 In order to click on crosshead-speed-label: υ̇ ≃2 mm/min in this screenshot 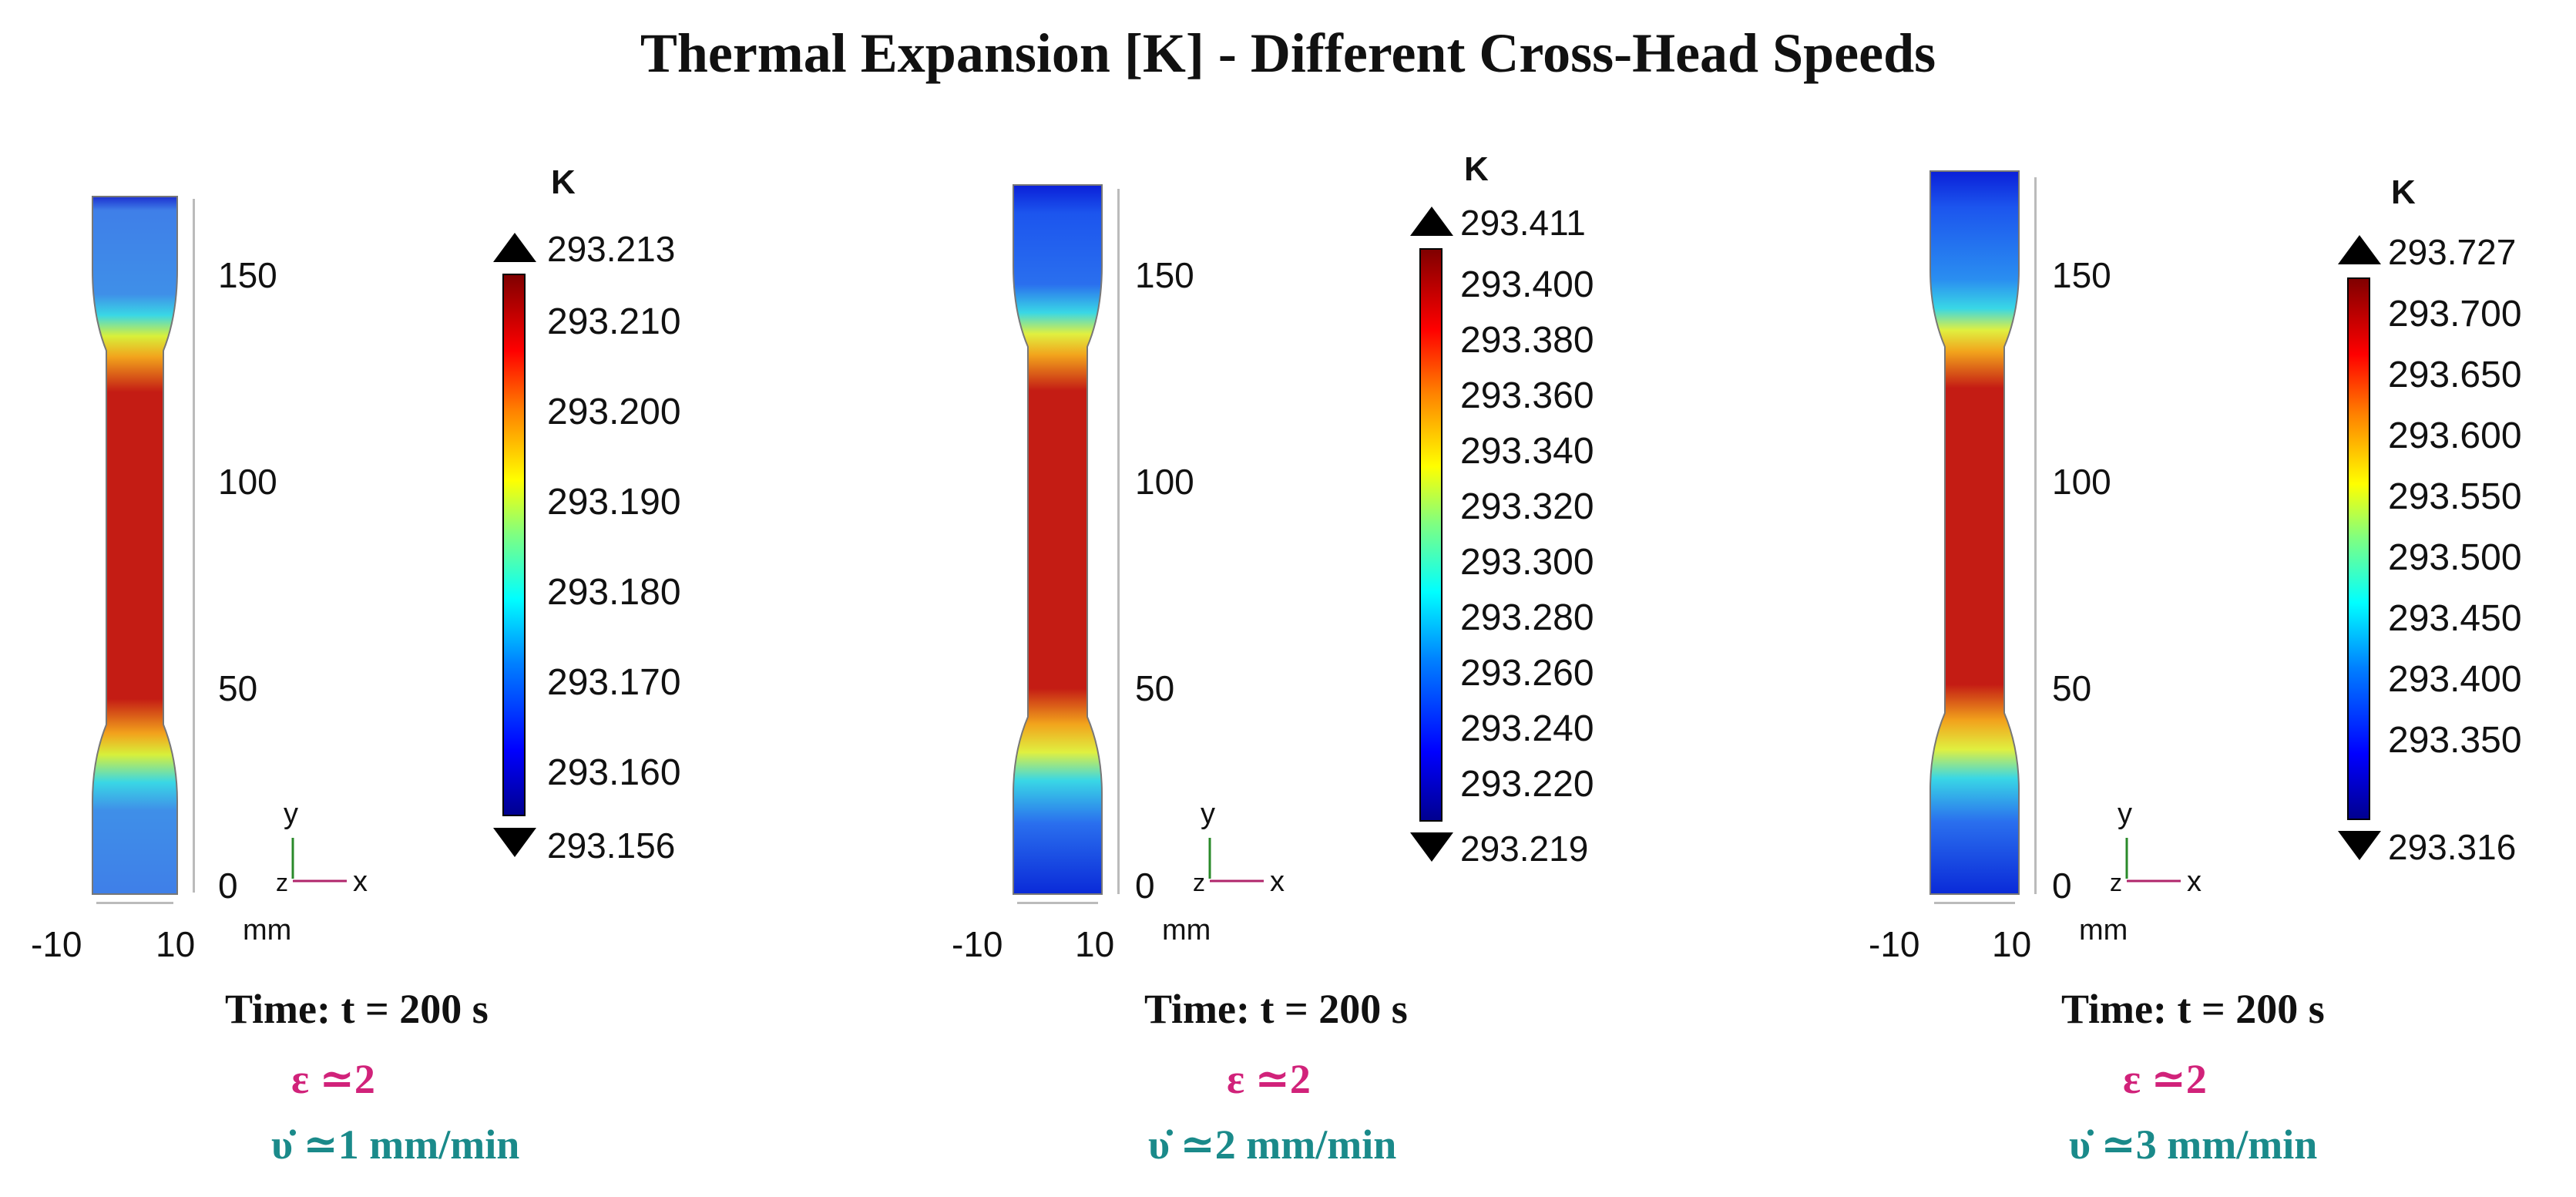, I will do `click(1272, 1144)`.